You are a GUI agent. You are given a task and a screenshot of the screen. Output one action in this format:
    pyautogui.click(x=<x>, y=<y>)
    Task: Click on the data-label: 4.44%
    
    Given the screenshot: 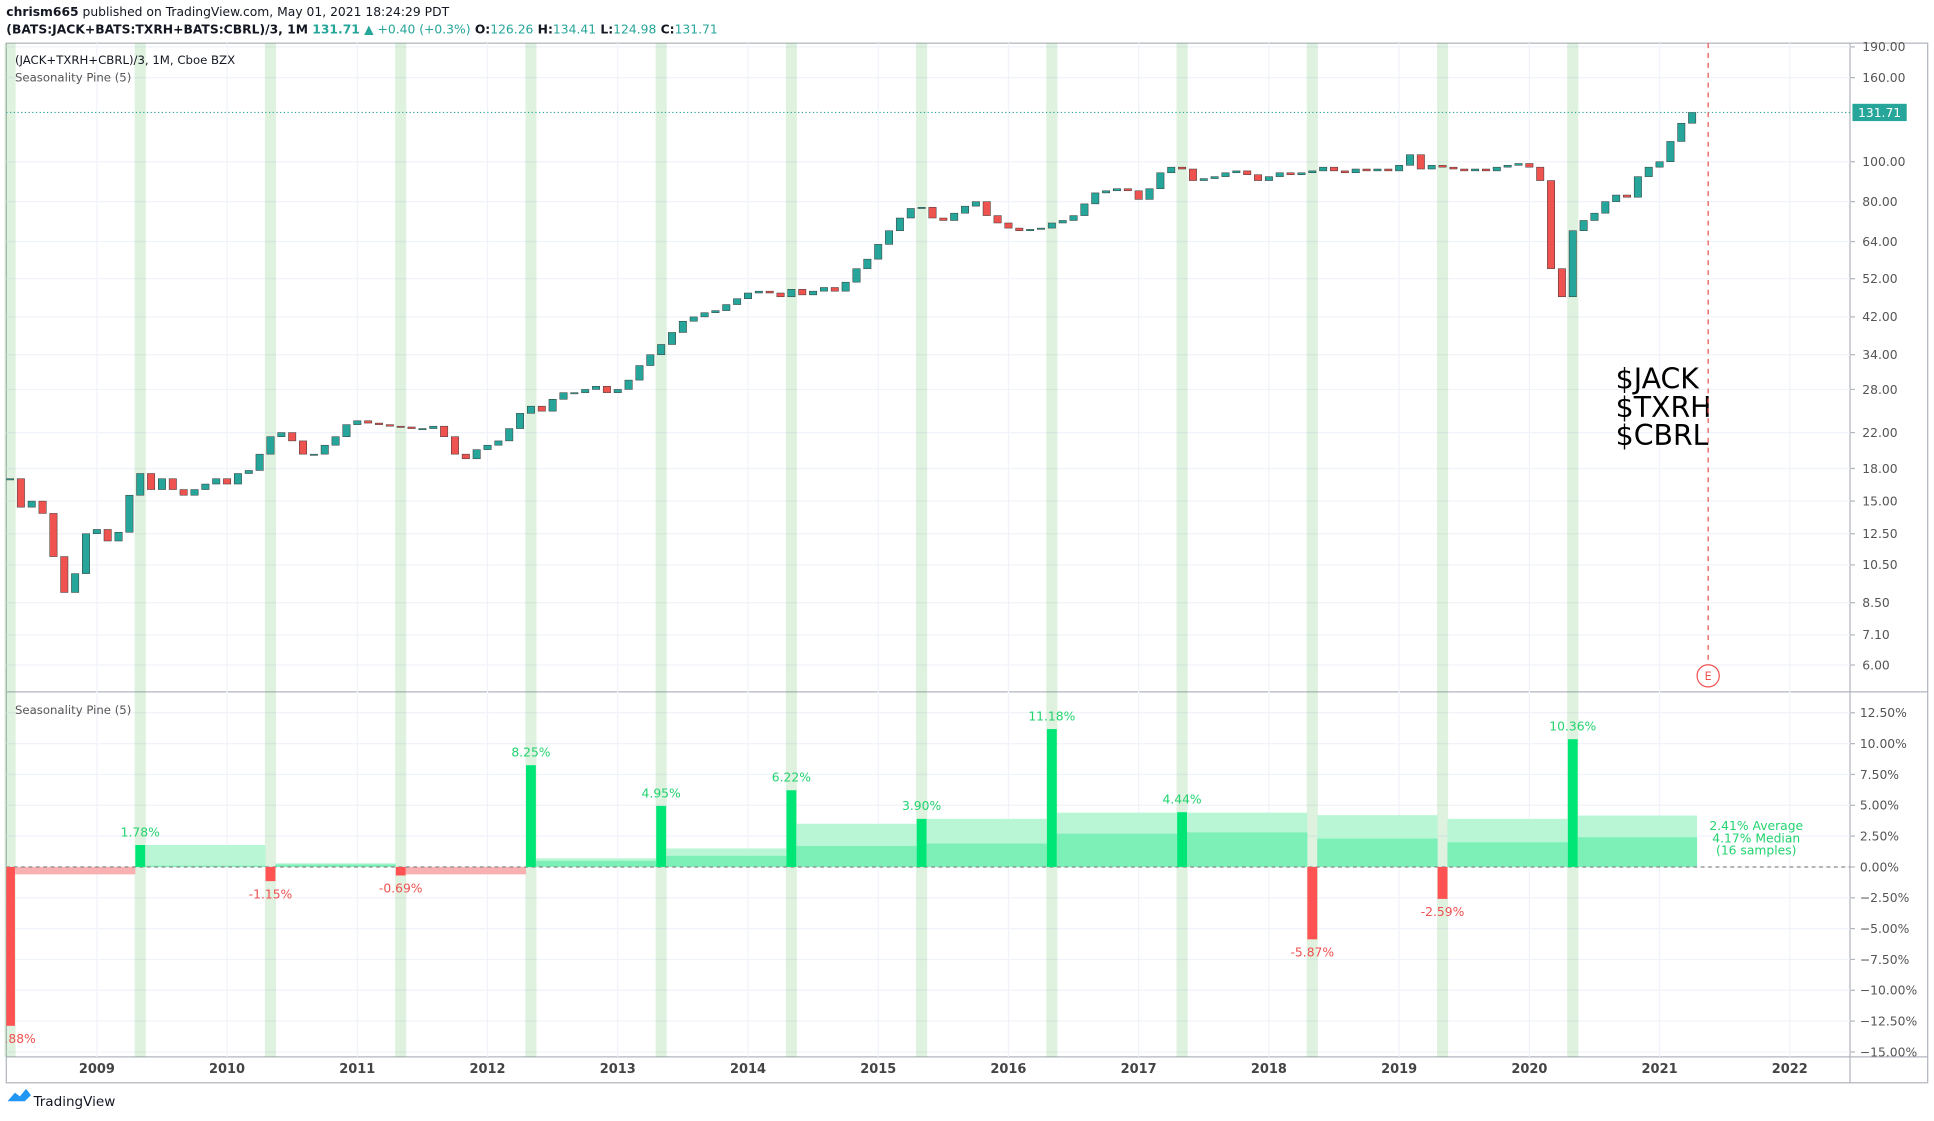 What is the action you would take?
    pyautogui.click(x=1181, y=800)
    